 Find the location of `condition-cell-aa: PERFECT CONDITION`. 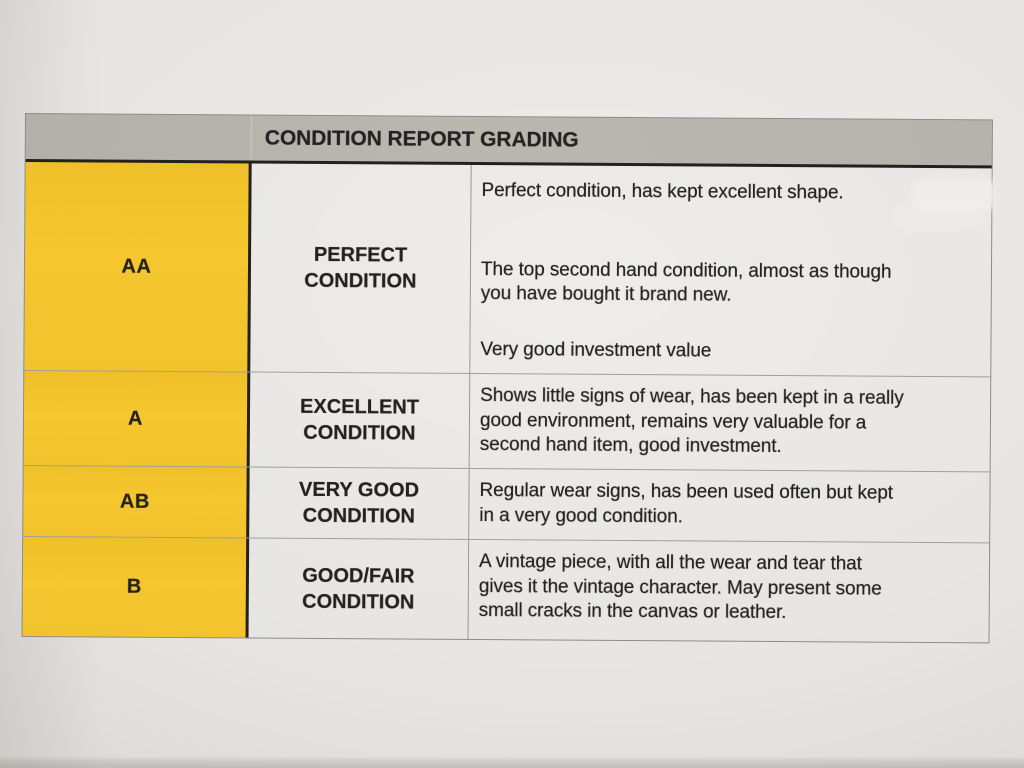

condition-cell-aa: PERFECT CONDITION is located at coordinates (361, 268).